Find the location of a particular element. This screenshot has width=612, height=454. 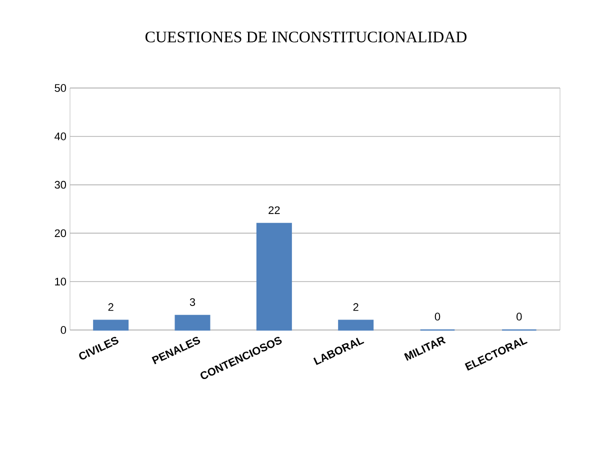

y-tick-label: 20 is located at coordinates (60, 233).